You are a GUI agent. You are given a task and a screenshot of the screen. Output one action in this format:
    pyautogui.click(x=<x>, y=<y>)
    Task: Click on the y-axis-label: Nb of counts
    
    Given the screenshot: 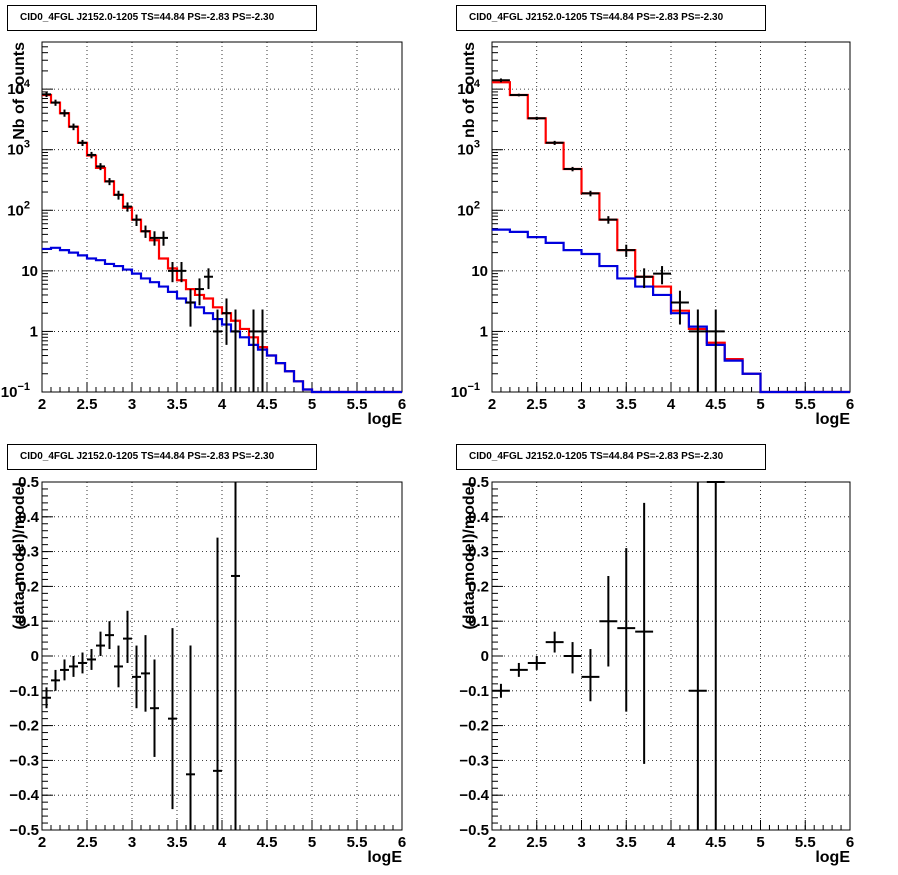 What is the action you would take?
    pyautogui.click(x=19, y=91)
    